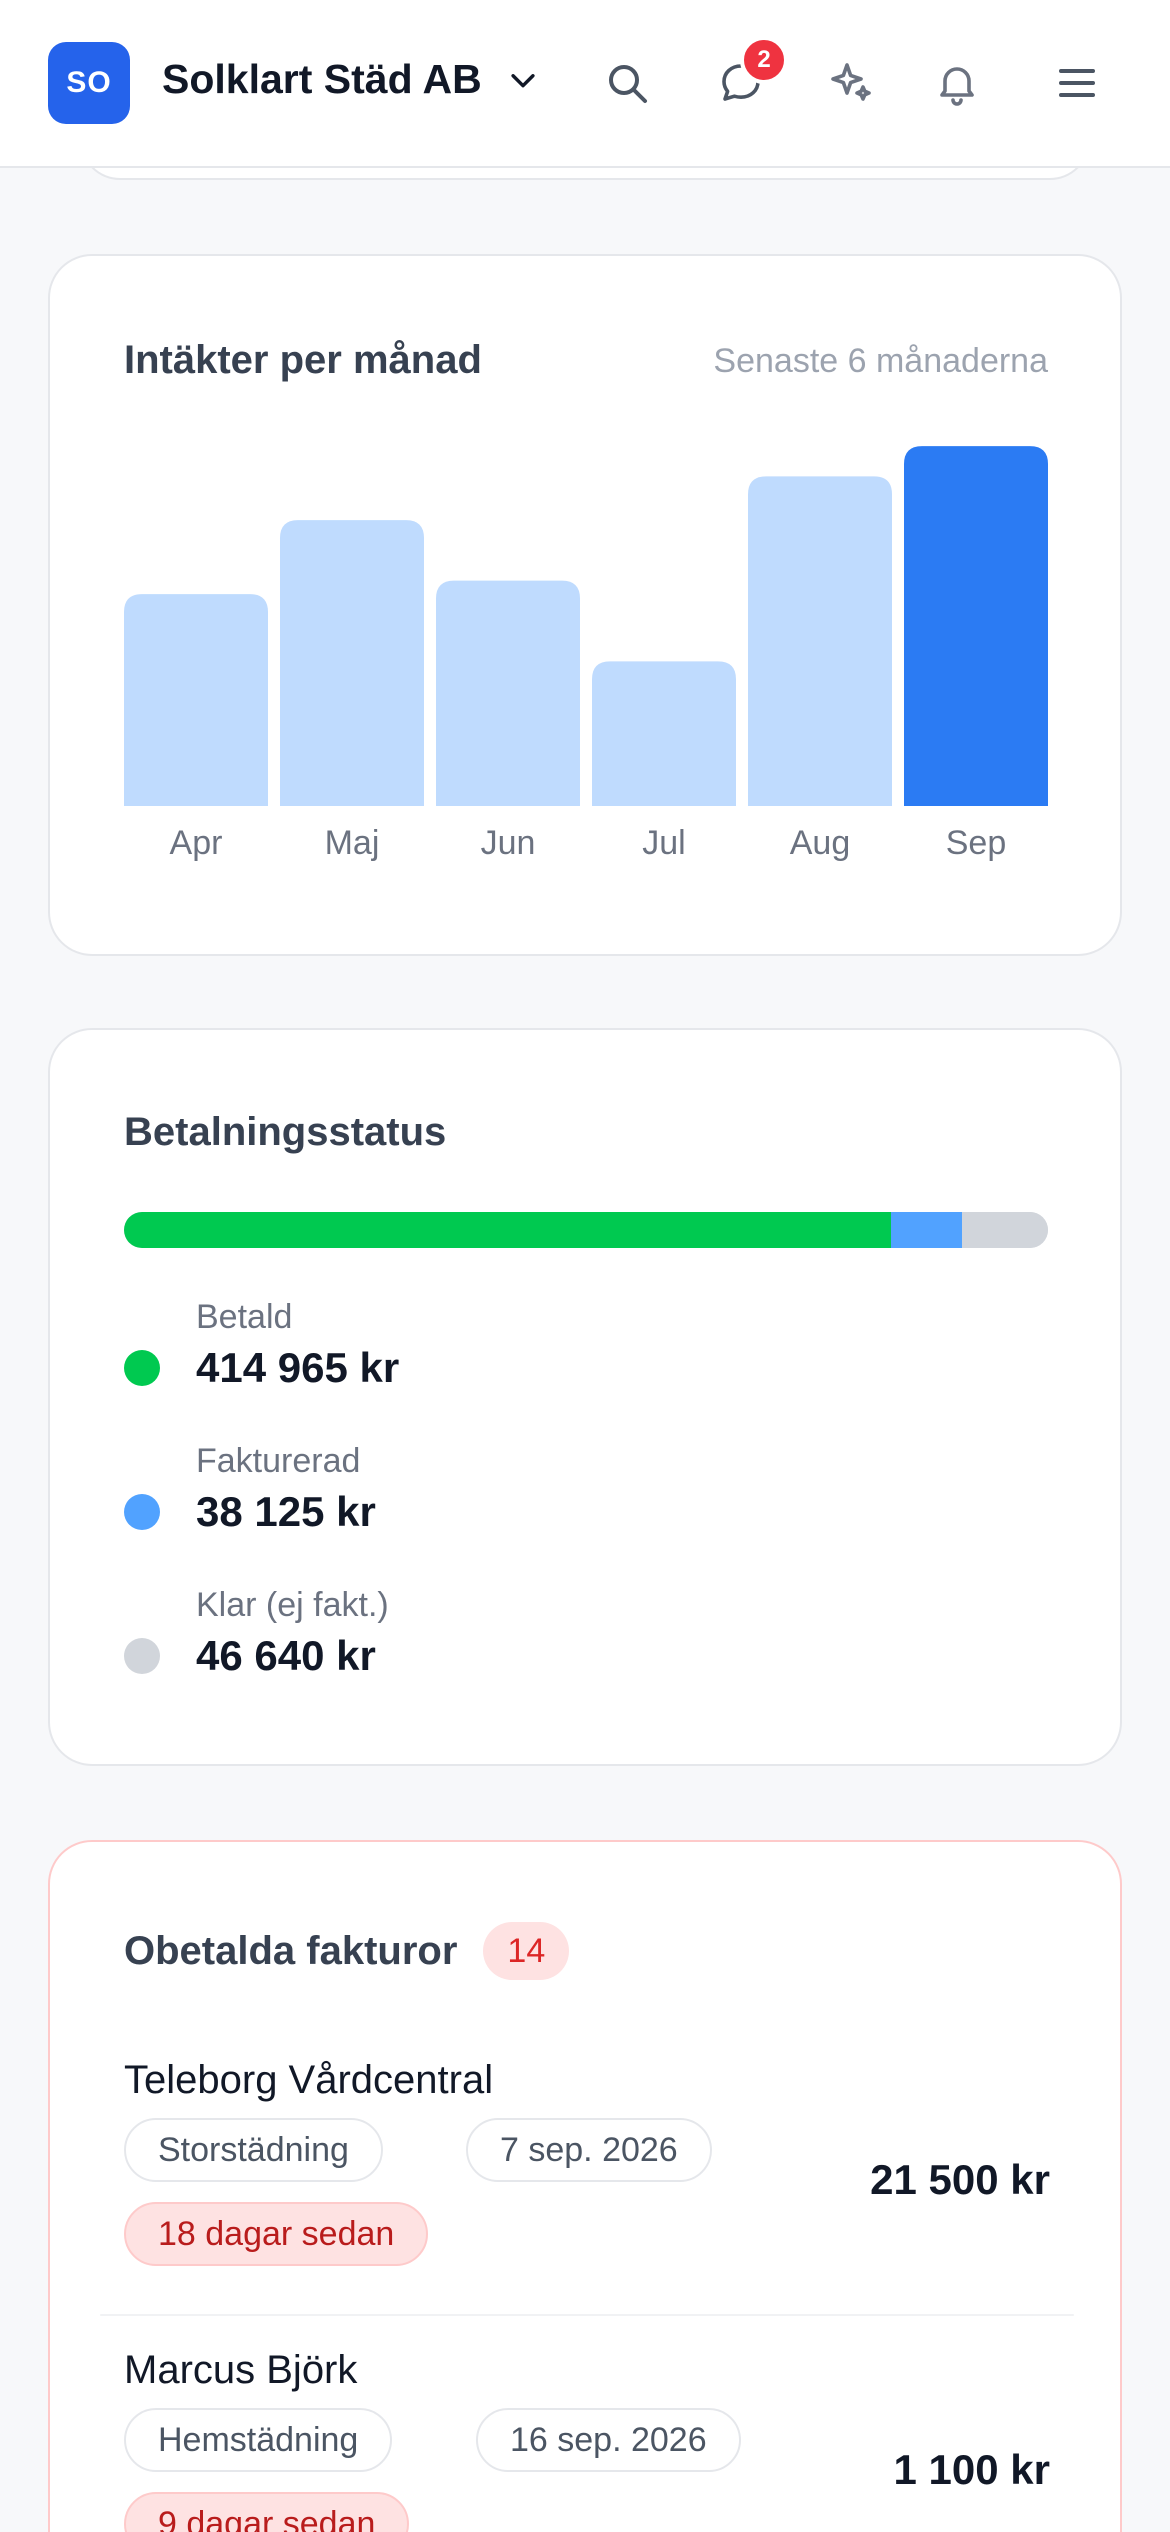 This screenshot has height=2532, width=1170. Describe the element at coordinates (880, 361) in the screenshot. I see `revenue-chart-subtitle: Senaste 6 månaderna` at that location.